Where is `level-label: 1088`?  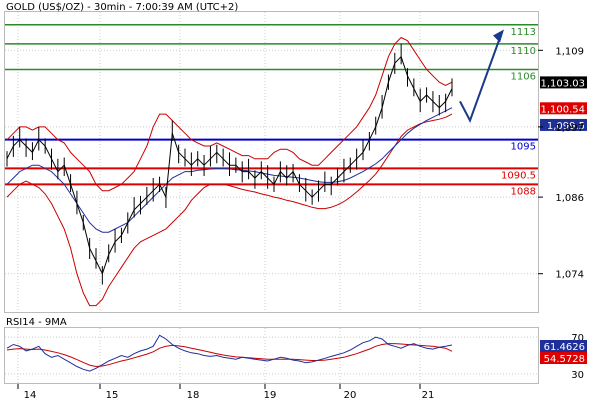 level-label: 1088 is located at coordinates (523, 191).